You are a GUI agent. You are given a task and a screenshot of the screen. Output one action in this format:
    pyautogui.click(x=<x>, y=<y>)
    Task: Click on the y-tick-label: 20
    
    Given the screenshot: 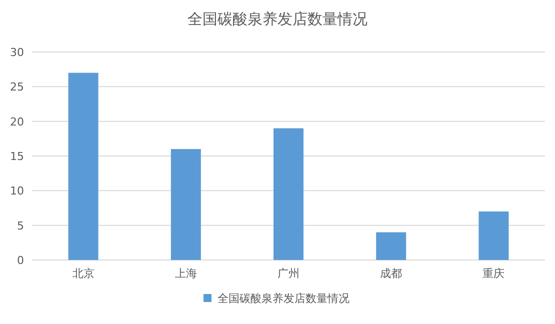 What is the action you would take?
    pyautogui.click(x=17, y=121)
    